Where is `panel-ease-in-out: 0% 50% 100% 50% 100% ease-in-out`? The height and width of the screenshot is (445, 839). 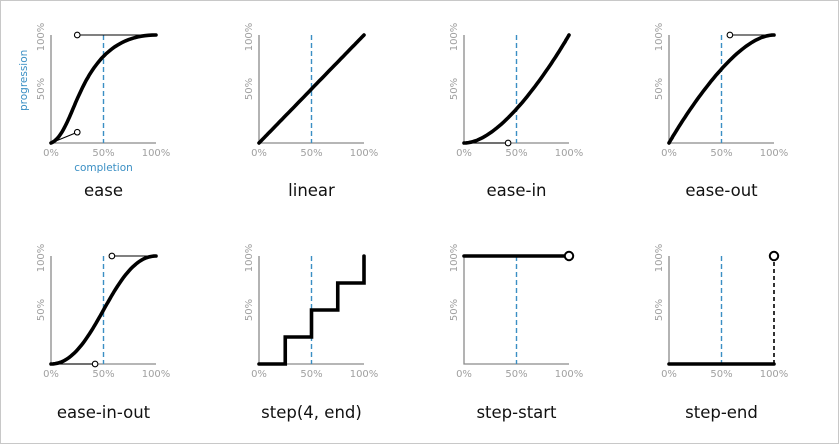
panel-ease-in-out: 0% 50% 100% 50% 100% ease-in-out is located at coordinates (103, 333).